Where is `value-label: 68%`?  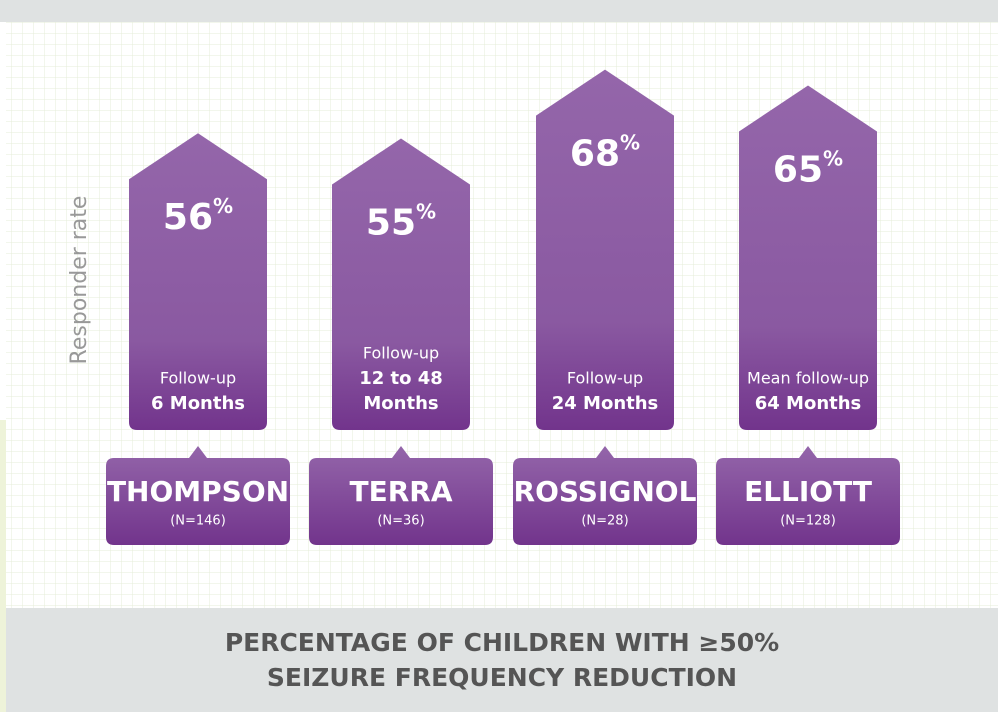
value-label: 68% is located at coordinates (605, 152).